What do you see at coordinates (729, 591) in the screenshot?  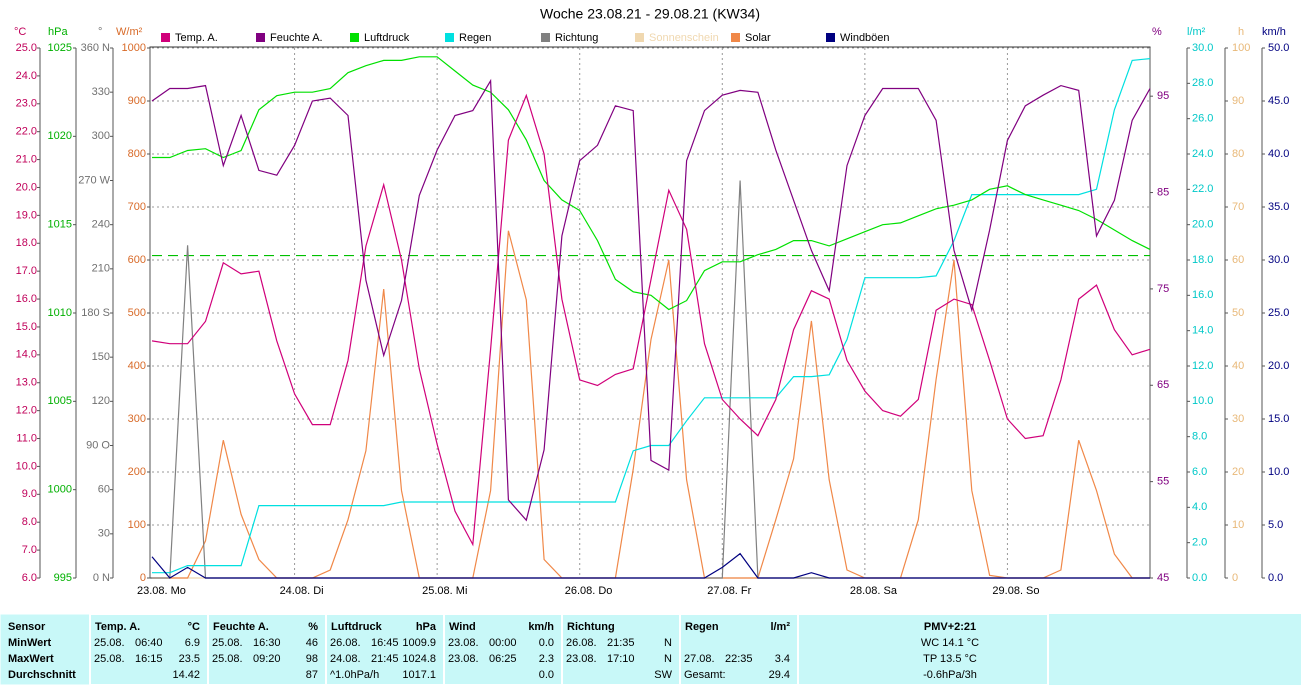 I see `x-tick-label: 27.08. Fr` at bounding box center [729, 591].